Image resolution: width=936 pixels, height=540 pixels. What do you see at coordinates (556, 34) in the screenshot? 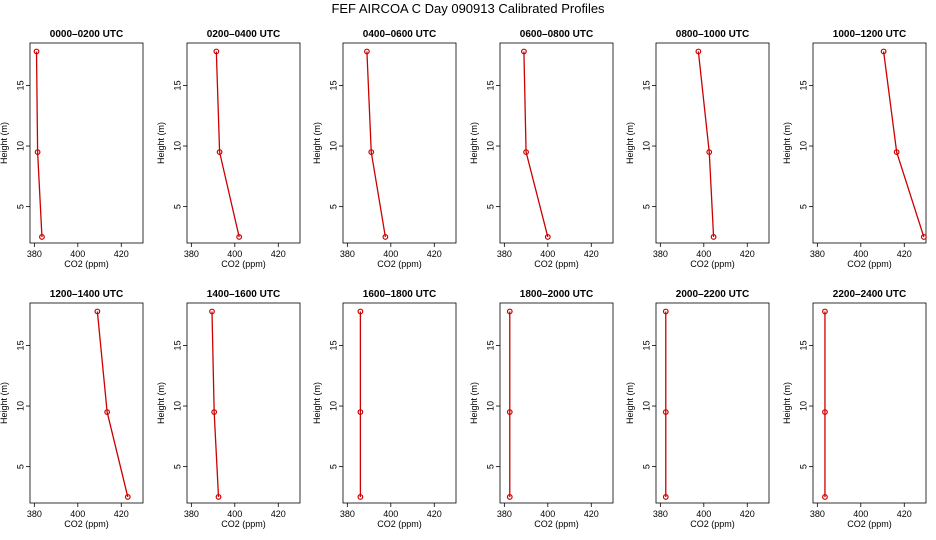
I see `panel-title: 0600–0800 UTC` at bounding box center [556, 34].